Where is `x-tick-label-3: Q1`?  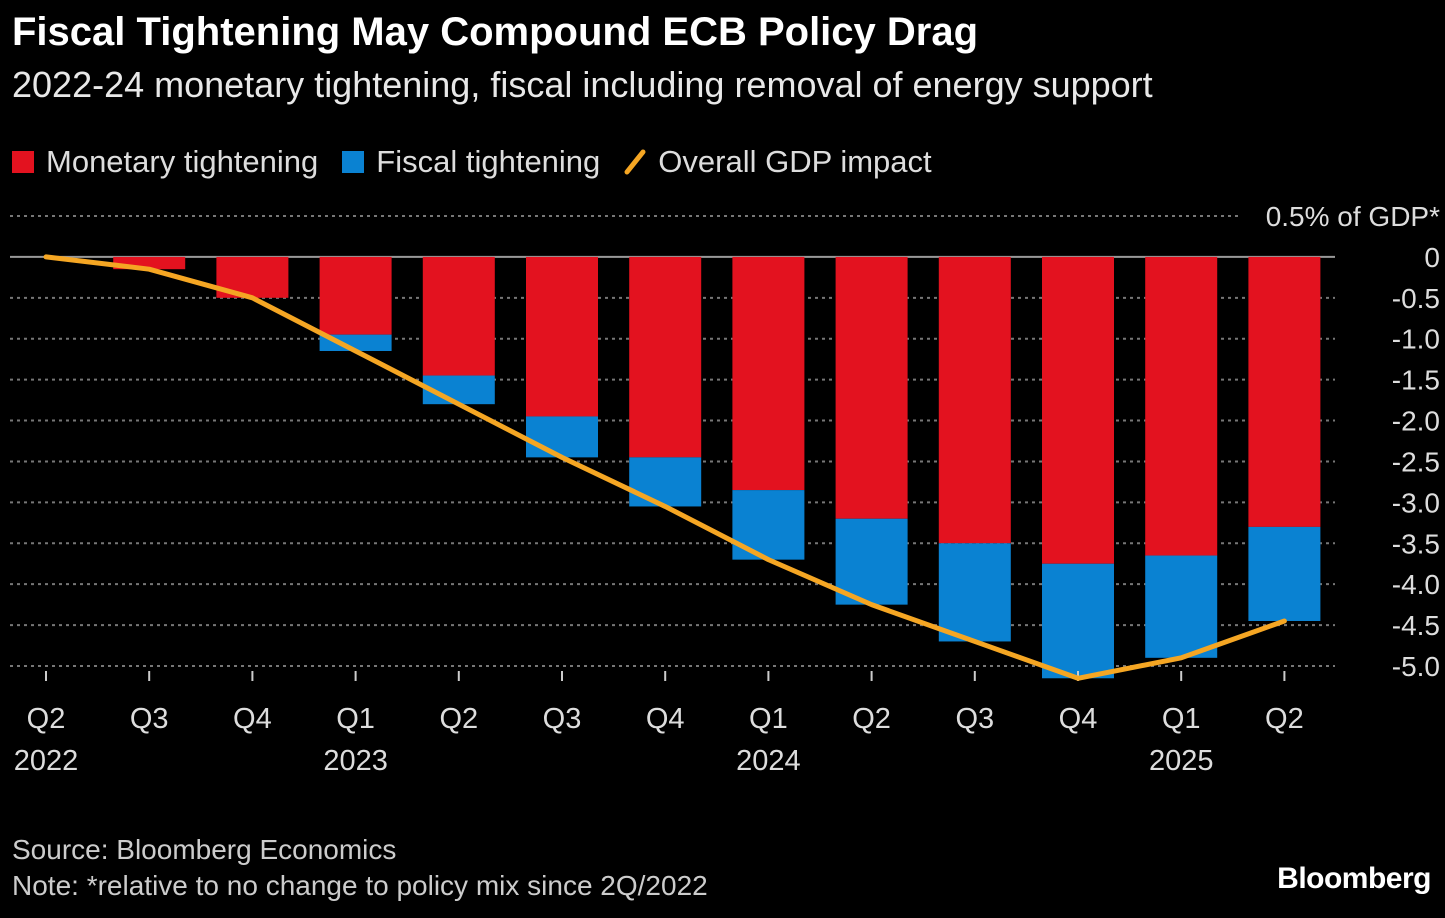
x-tick-label-3: Q1 is located at coordinates (355, 719).